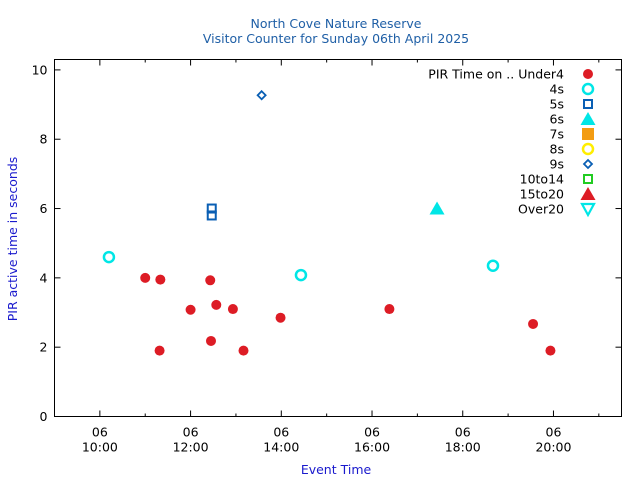 The height and width of the screenshot is (480, 640). Describe the element at coordinates (44, 208) in the screenshot. I see `y-tick-label: 6` at that location.